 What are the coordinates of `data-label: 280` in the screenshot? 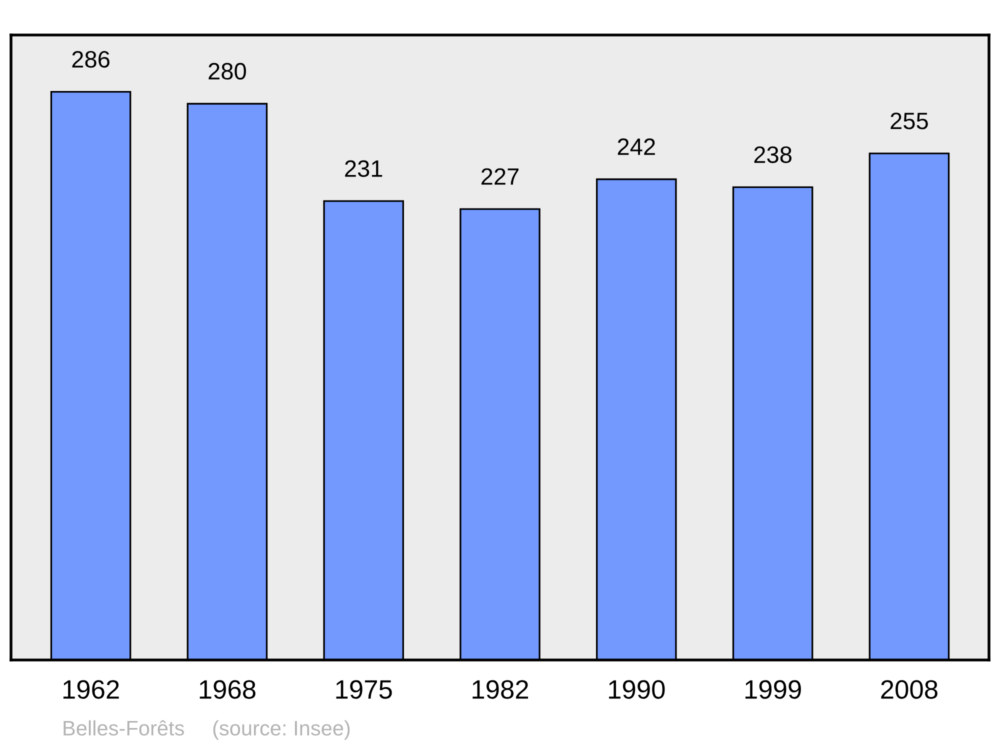 It's located at (227, 71).